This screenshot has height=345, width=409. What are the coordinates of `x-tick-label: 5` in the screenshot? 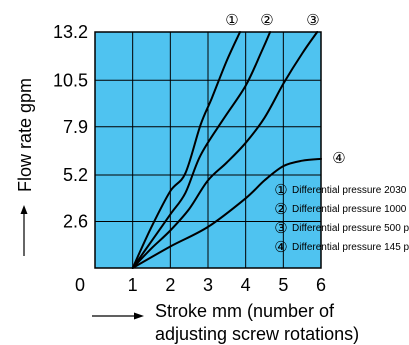 It's located at (283, 285).